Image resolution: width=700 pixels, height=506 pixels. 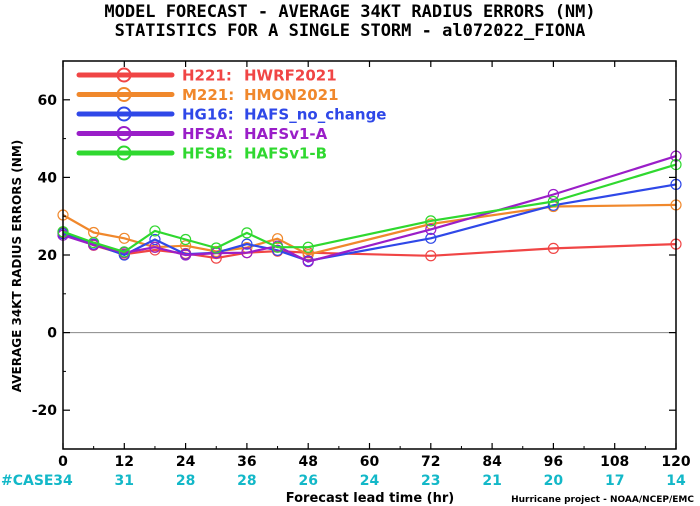 What do you see at coordinates (17, 266) in the screenshot?
I see `y-axis-label: AVERAGE 34KT RADIUS ERRORS (NM)` at bounding box center [17, 266].